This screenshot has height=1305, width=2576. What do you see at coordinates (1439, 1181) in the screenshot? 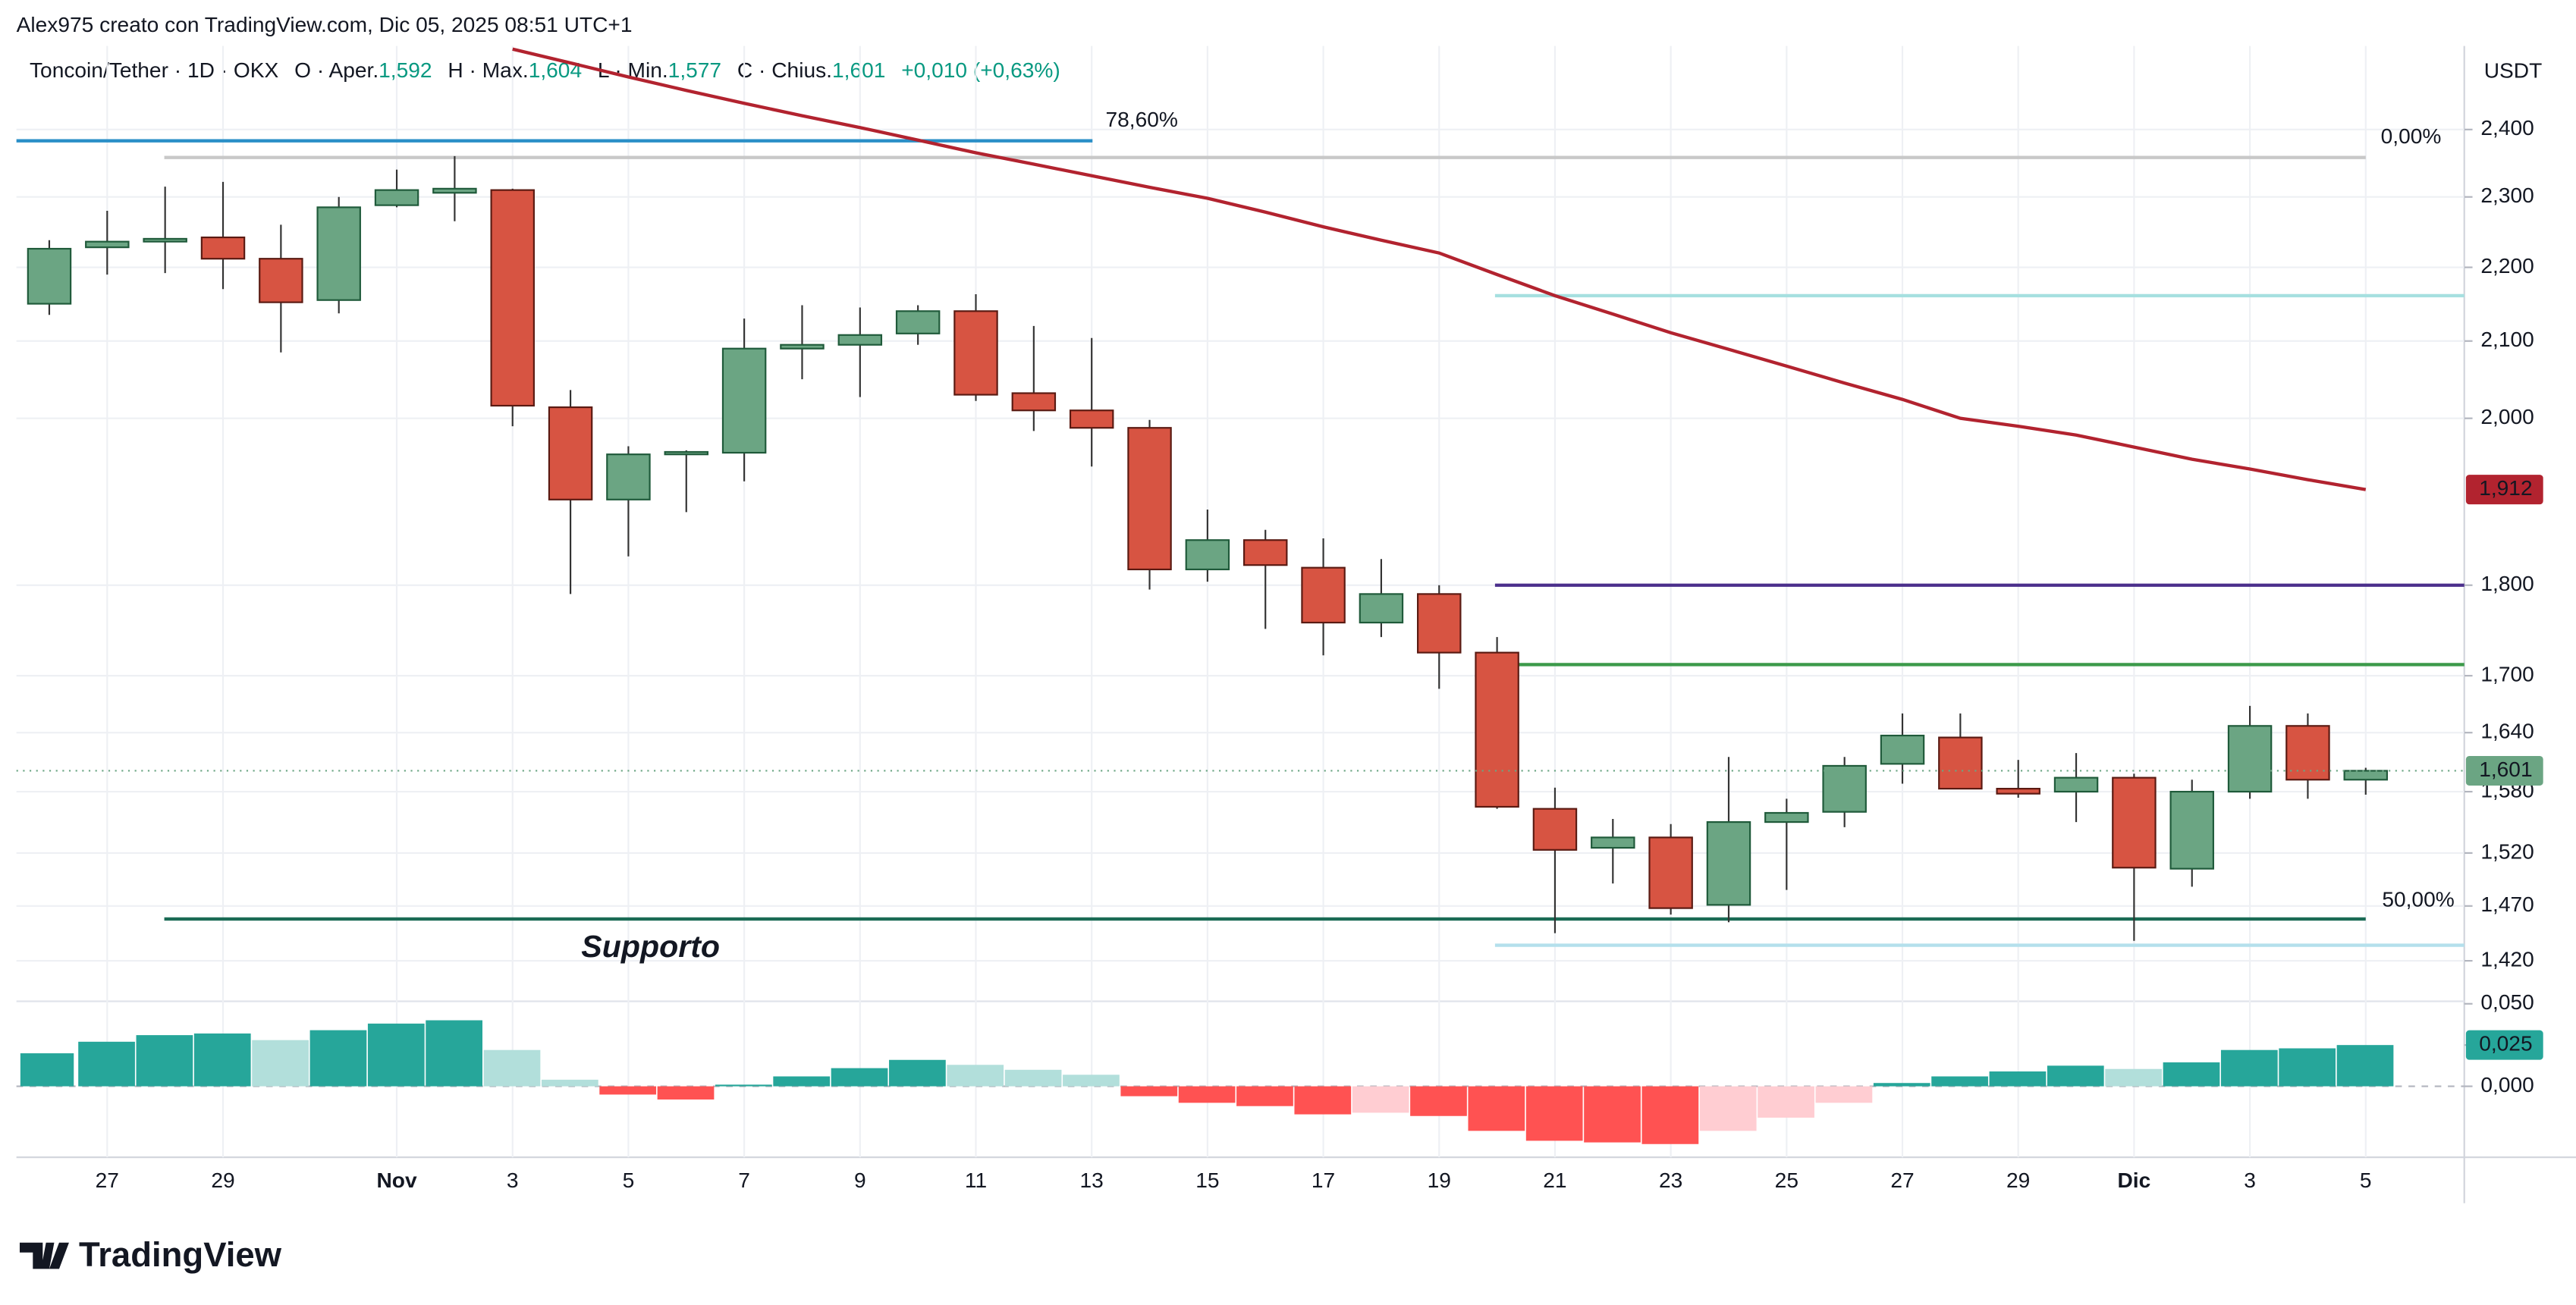
I see `x-tick-label: 19` at bounding box center [1439, 1181].